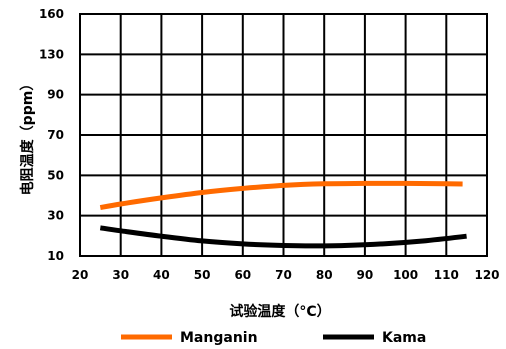  Describe the element at coordinates (486, 275) in the screenshot. I see `x-tick-label: 120` at that location.